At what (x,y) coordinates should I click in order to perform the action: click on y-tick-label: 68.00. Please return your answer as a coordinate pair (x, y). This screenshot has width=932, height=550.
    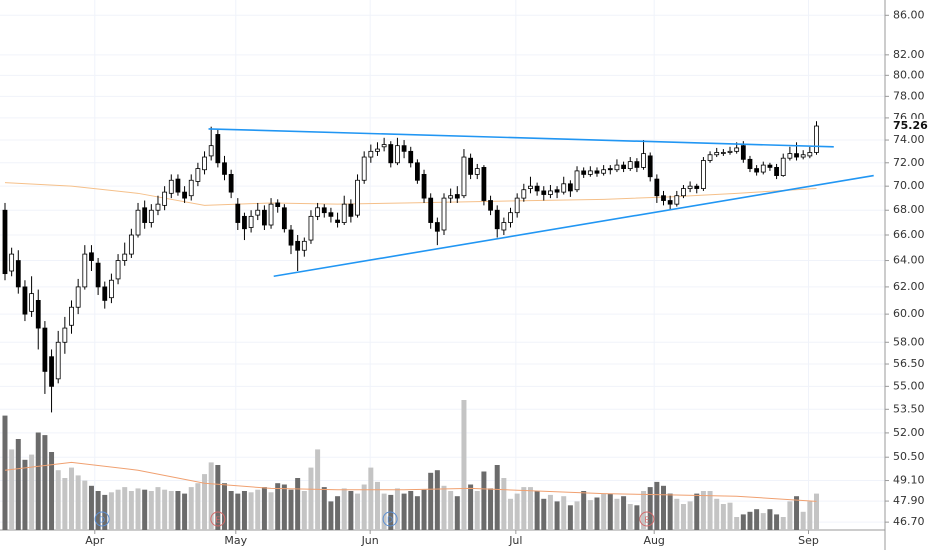
    Looking at the image, I should click on (909, 209).